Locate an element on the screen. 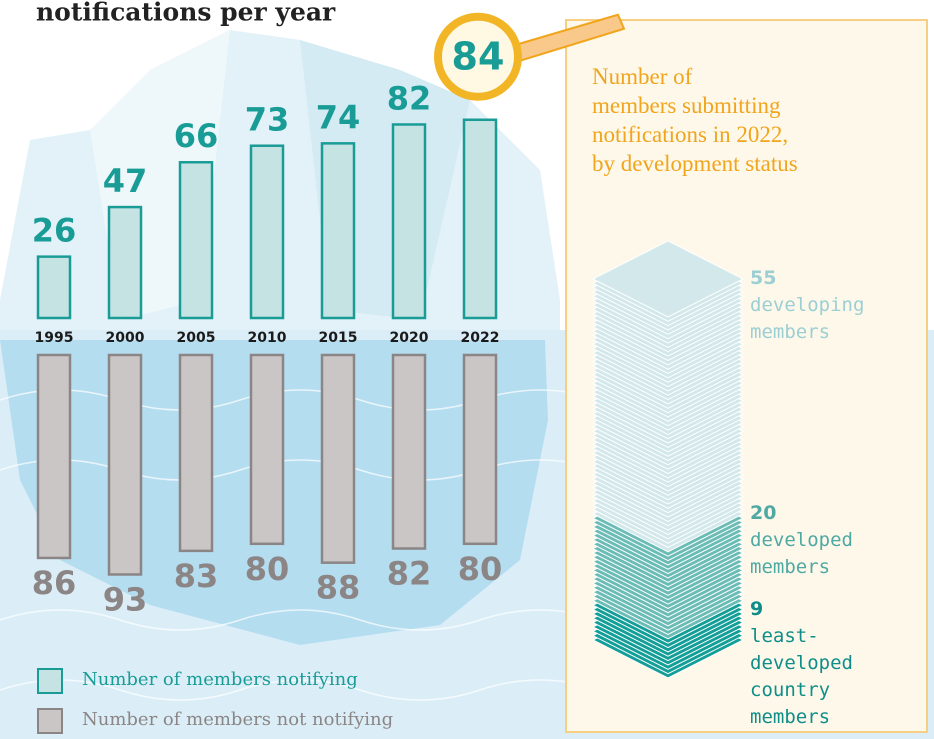  stack-label: 55 developing members is located at coordinates (835, 305).